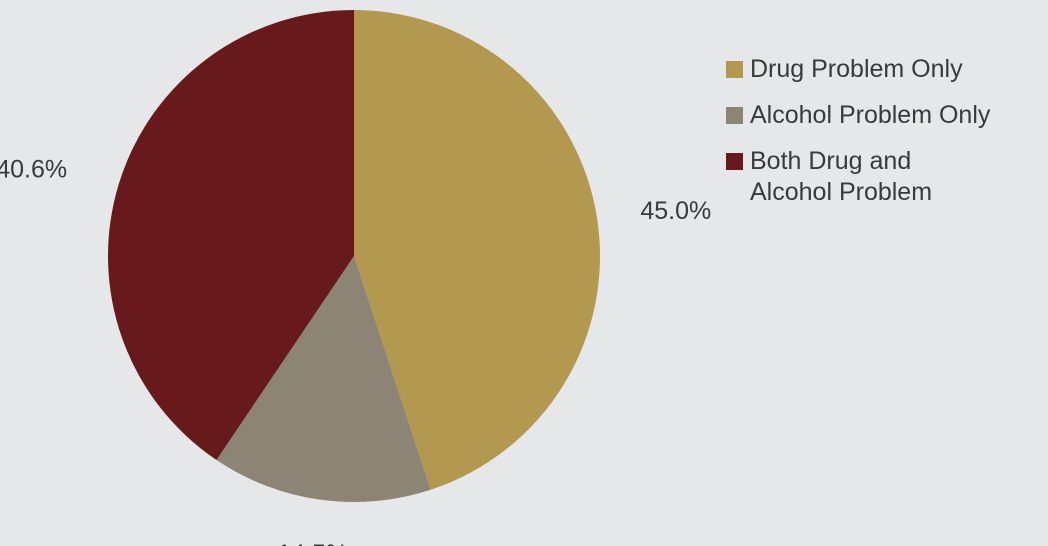  What do you see at coordinates (841, 176) in the screenshot?
I see `legend-label-both: Both Drug and Alcohol Problem` at bounding box center [841, 176].